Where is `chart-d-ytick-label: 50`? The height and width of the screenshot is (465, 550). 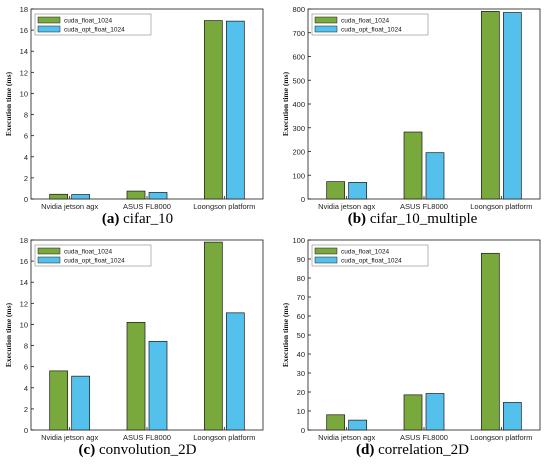 chart-d-ytick-label: 50 is located at coordinates (301, 335).